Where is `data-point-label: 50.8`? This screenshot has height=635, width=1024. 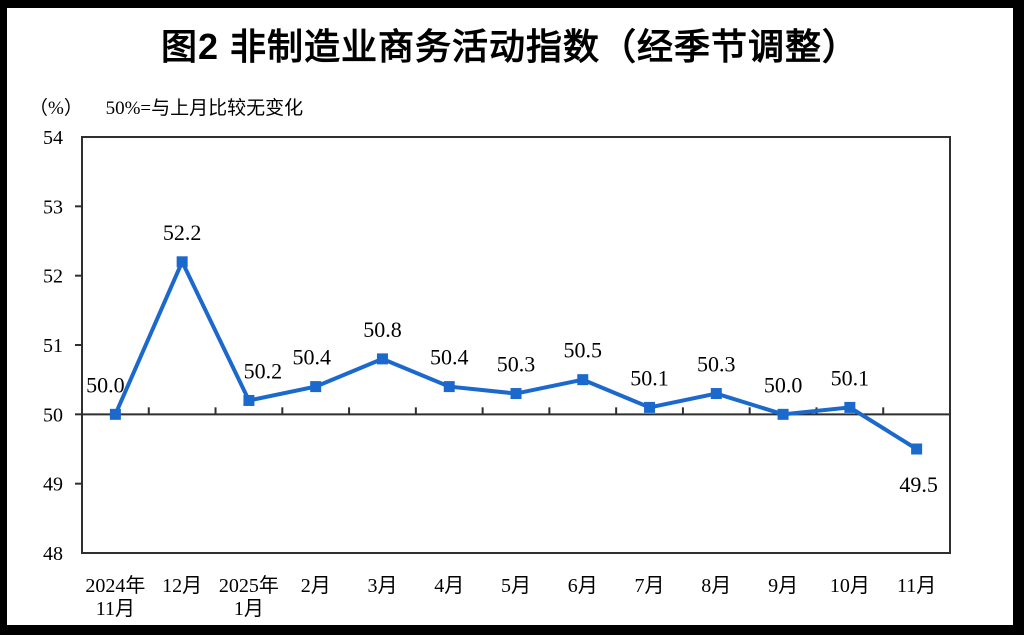
data-point-label: 50.8 is located at coordinates (382, 329).